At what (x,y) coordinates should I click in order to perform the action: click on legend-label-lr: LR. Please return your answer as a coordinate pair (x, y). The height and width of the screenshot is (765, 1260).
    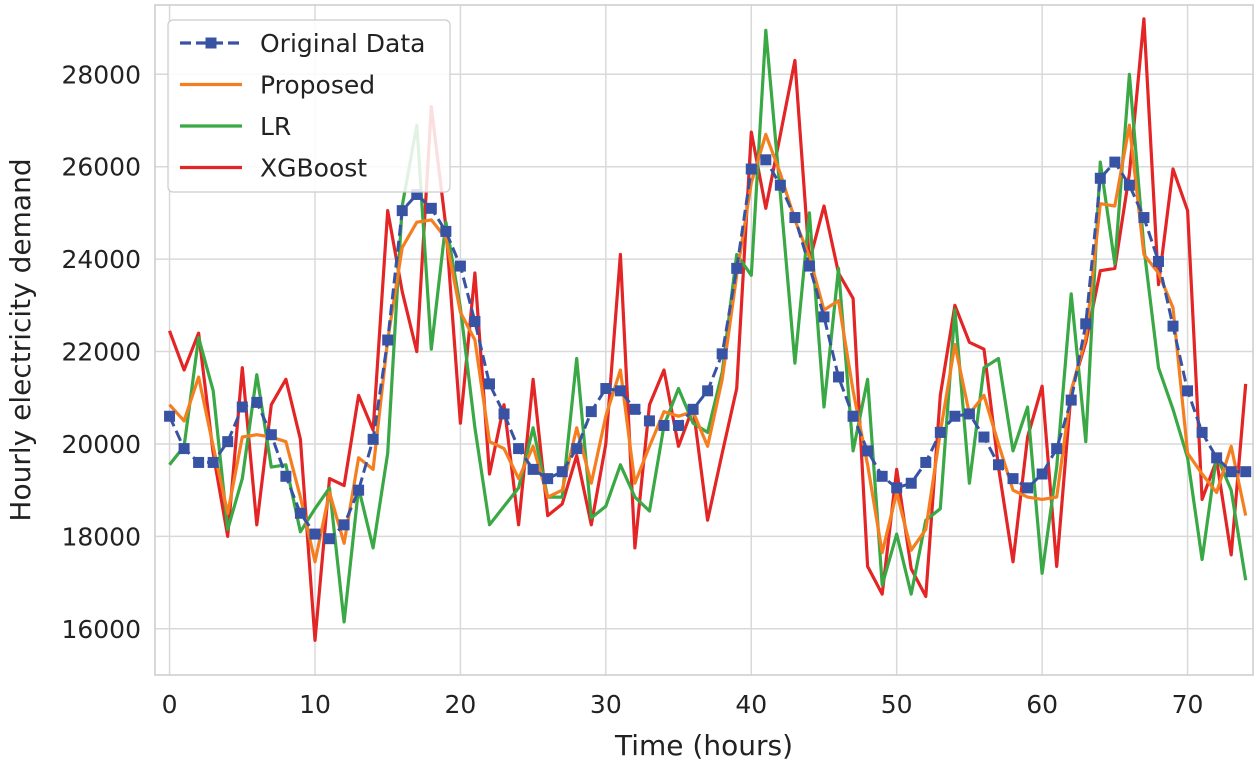
    Looking at the image, I should click on (275, 126).